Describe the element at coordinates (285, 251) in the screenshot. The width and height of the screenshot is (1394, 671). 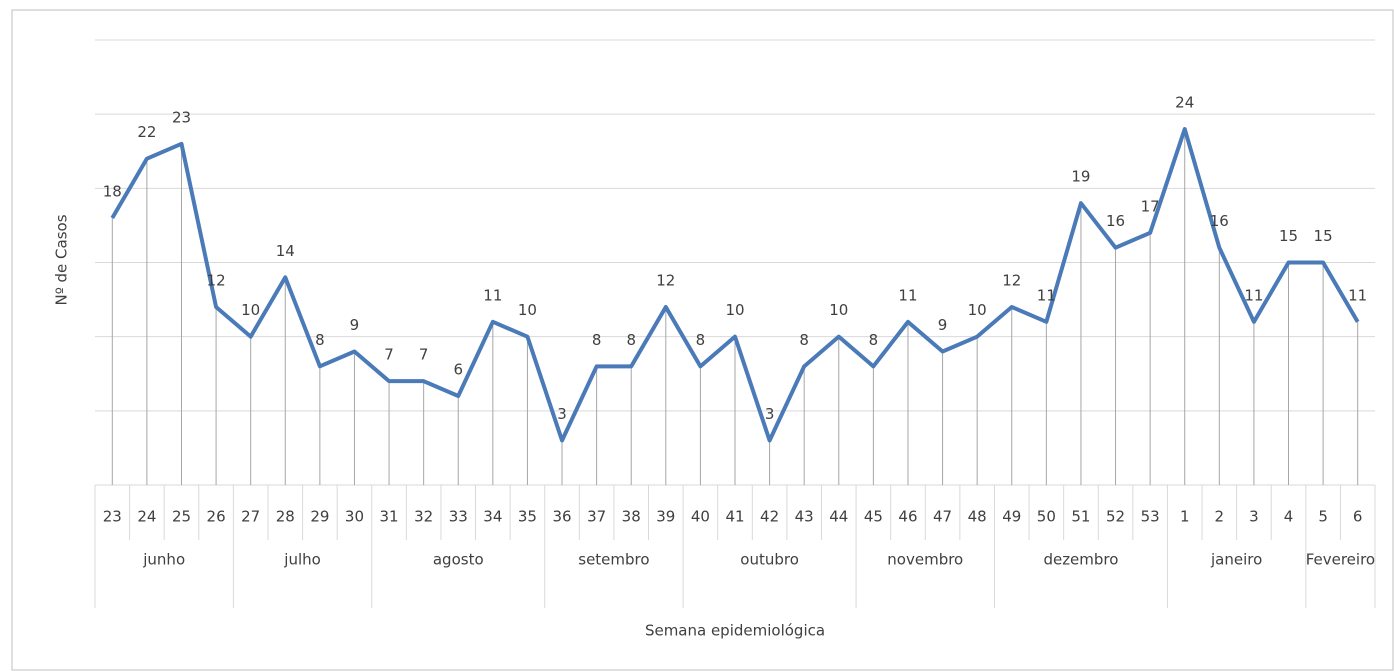
I see `data-label: 14` at that location.